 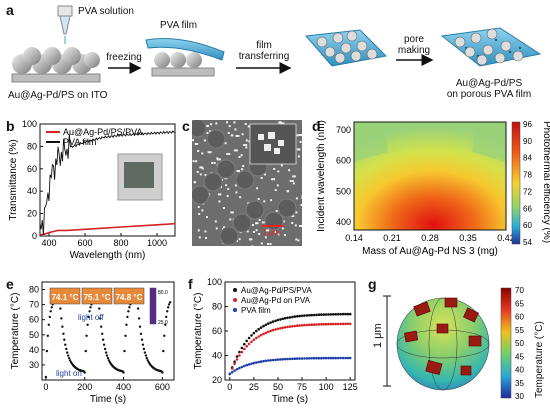 What do you see at coordinates (190, 284) in the screenshot?
I see `panel-f-label: f` at bounding box center [190, 284].